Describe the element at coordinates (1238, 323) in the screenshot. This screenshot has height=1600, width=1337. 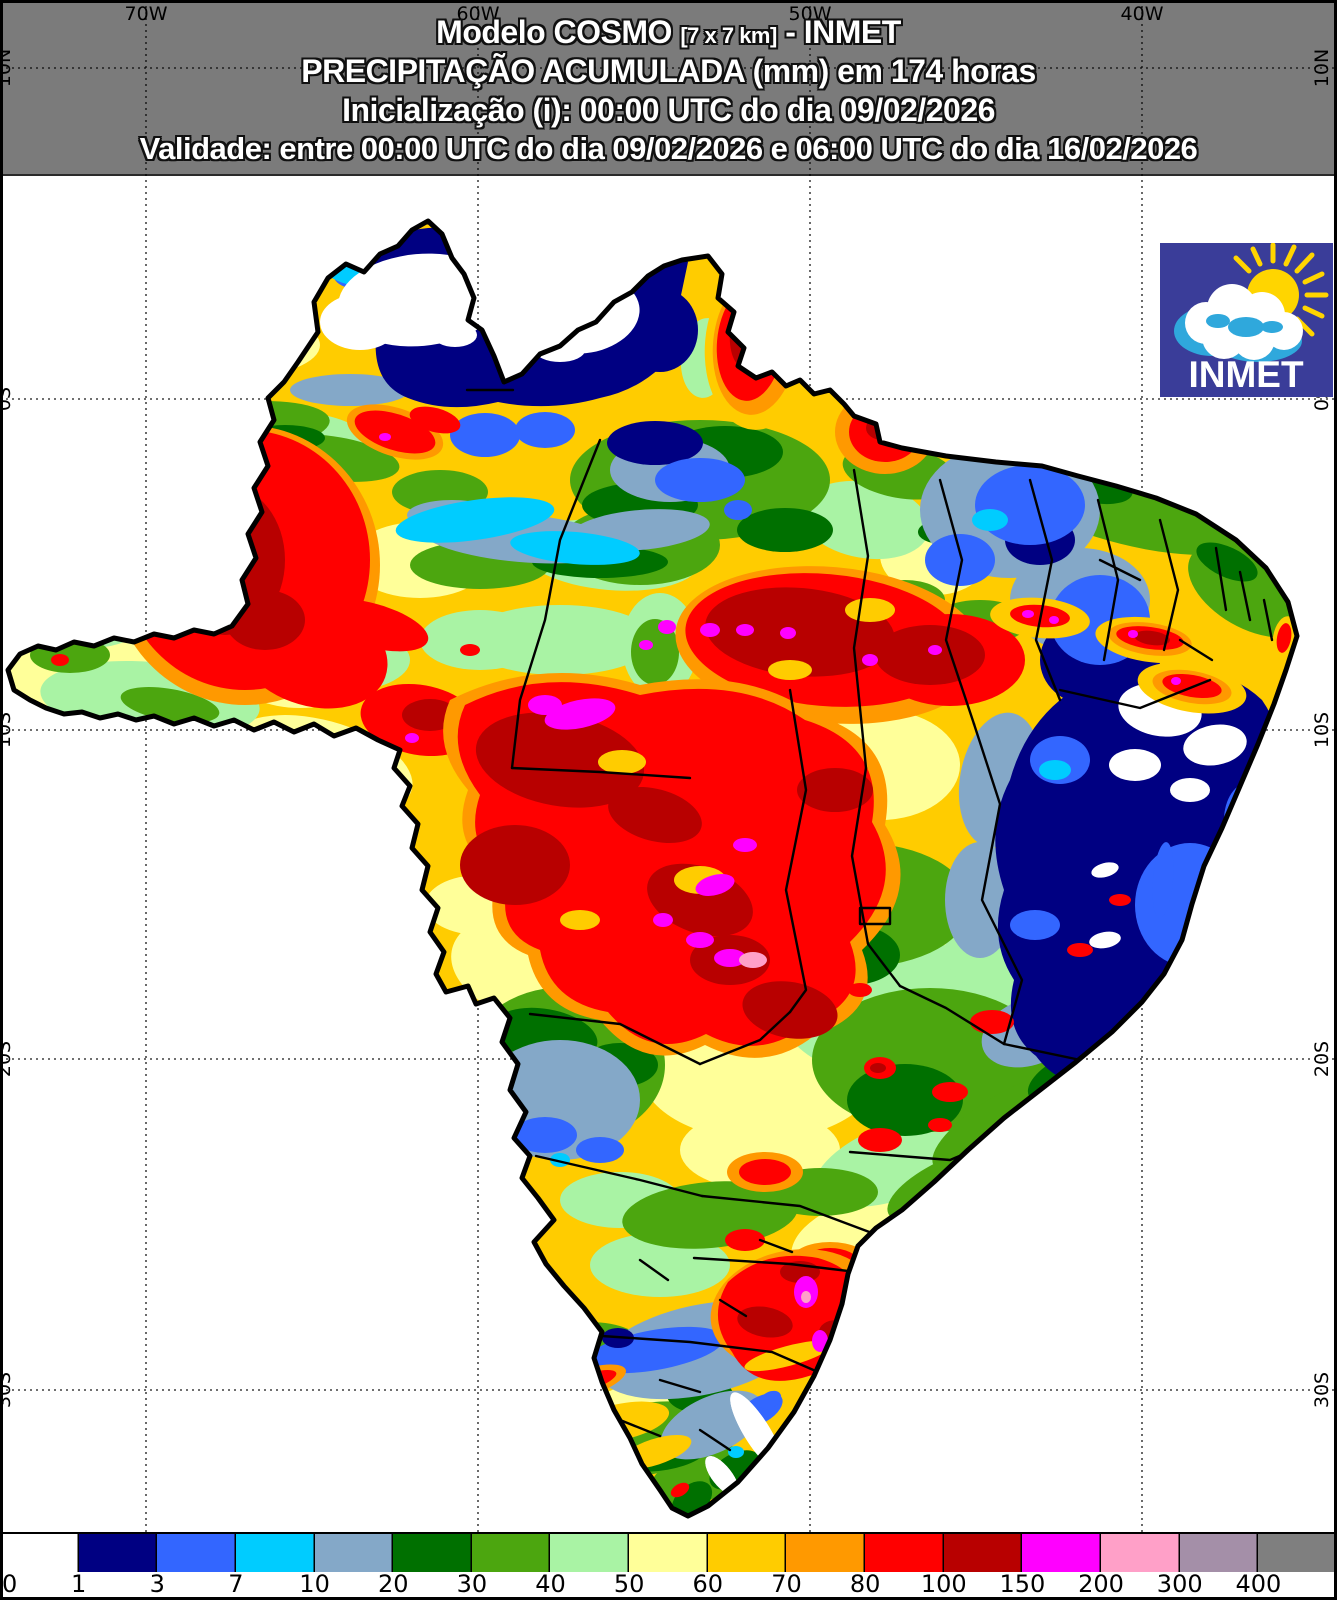
I see `cloud-icon` at that location.